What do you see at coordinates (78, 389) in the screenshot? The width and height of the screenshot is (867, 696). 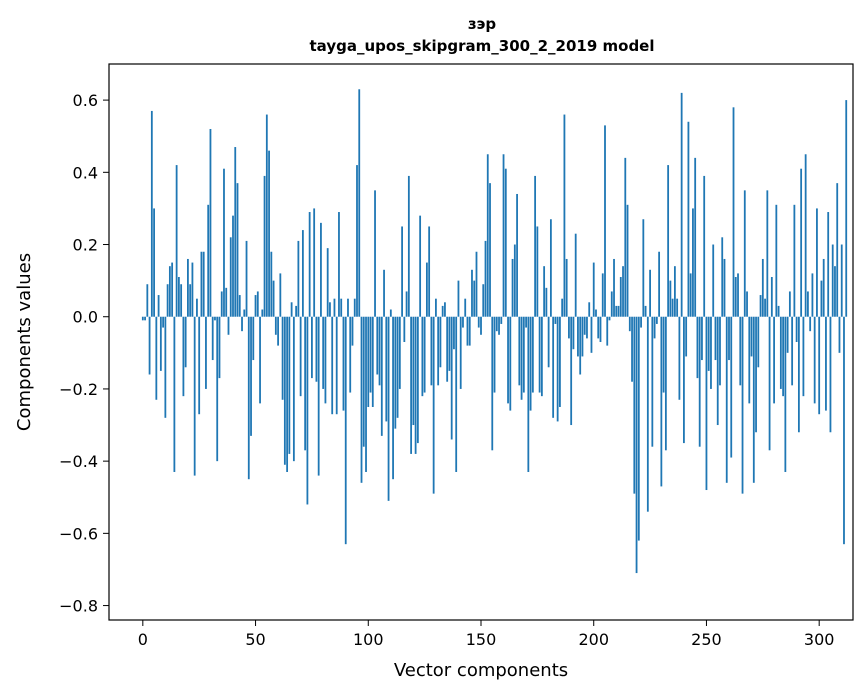 I see `y-tick-label: −0.2` at bounding box center [78, 389].